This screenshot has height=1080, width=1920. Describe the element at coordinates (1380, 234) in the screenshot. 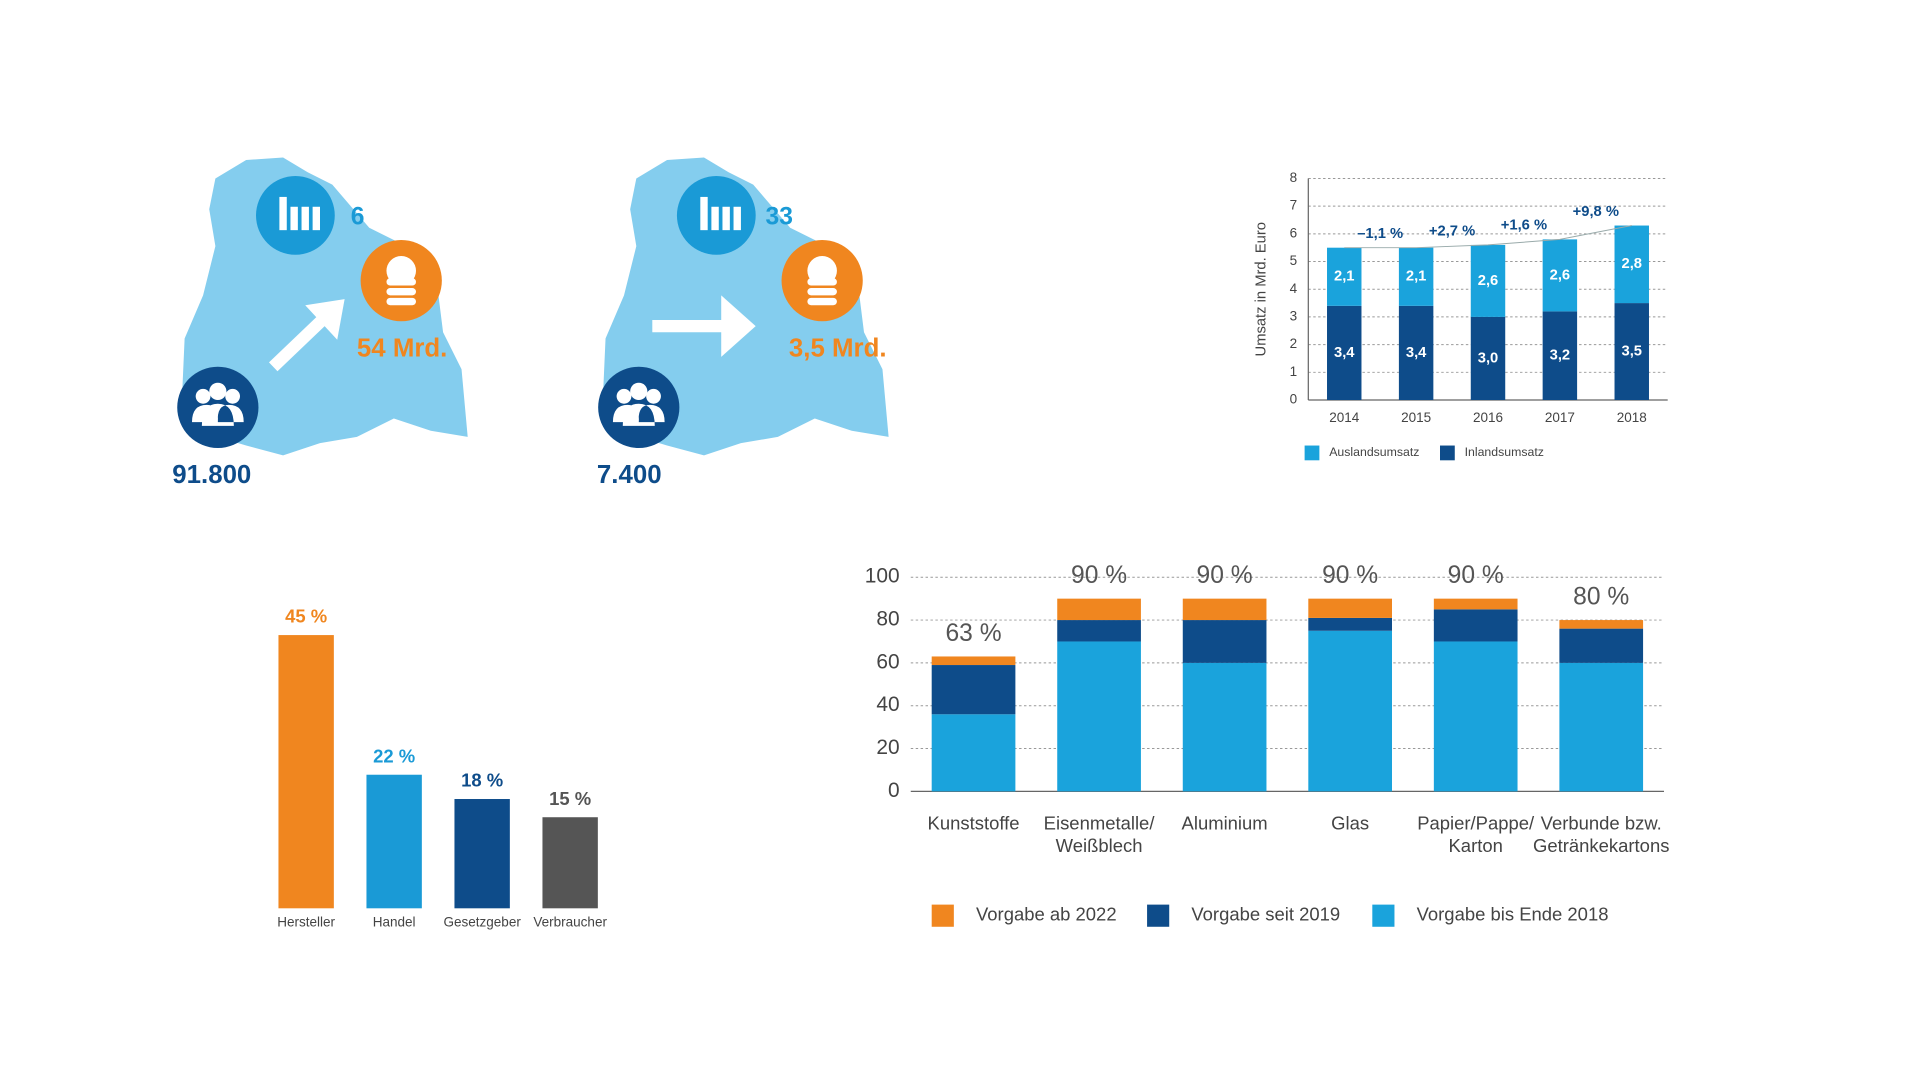

I see `annotation: –1,1 %` at that location.